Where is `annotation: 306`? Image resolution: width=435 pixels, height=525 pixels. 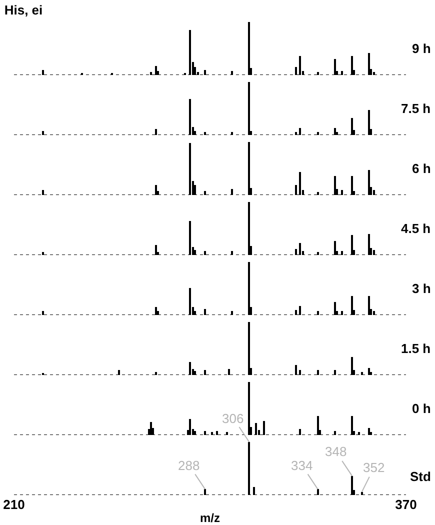 annotation: 306 is located at coordinates (233, 418).